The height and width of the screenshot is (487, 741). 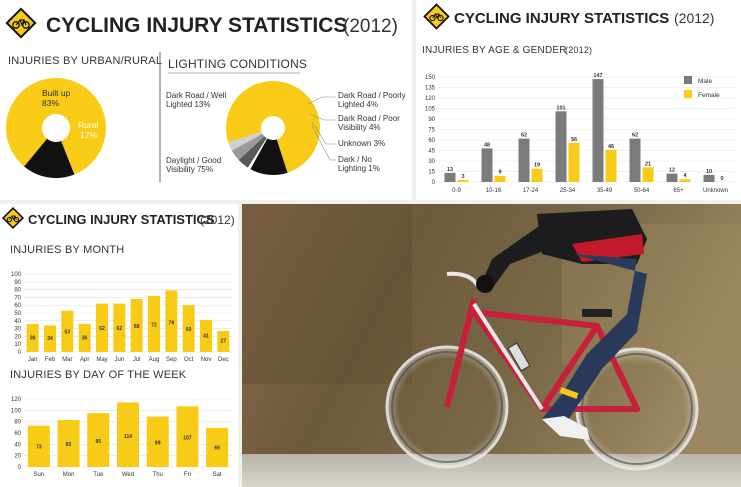 I want to click on unknown-lighting-slice, so click(x=245, y=141).